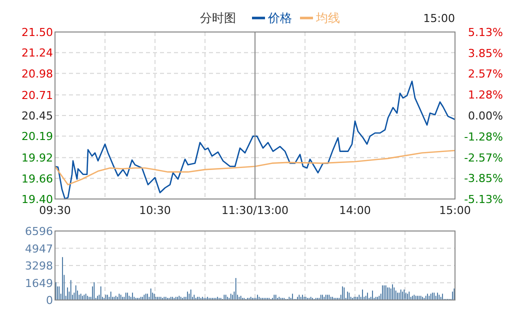  What do you see at coordinates (327, 18) in the screenshot?
I see `legend-label: 均线` at bounding box center [327, 18].